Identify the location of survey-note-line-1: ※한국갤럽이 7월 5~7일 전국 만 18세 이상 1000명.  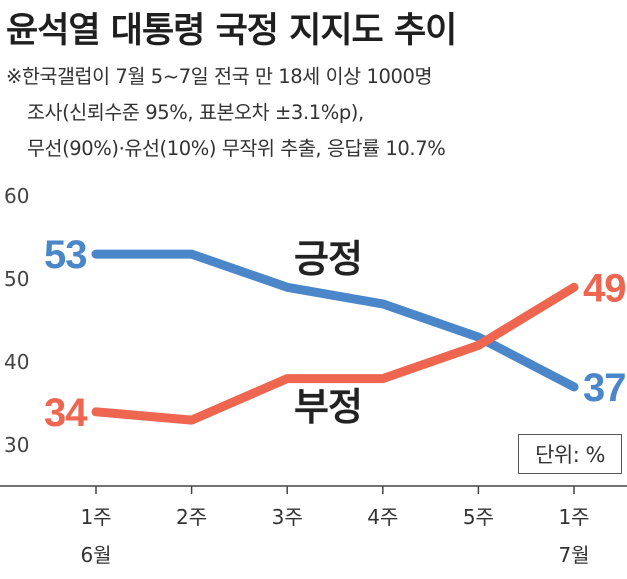
(219, 76).